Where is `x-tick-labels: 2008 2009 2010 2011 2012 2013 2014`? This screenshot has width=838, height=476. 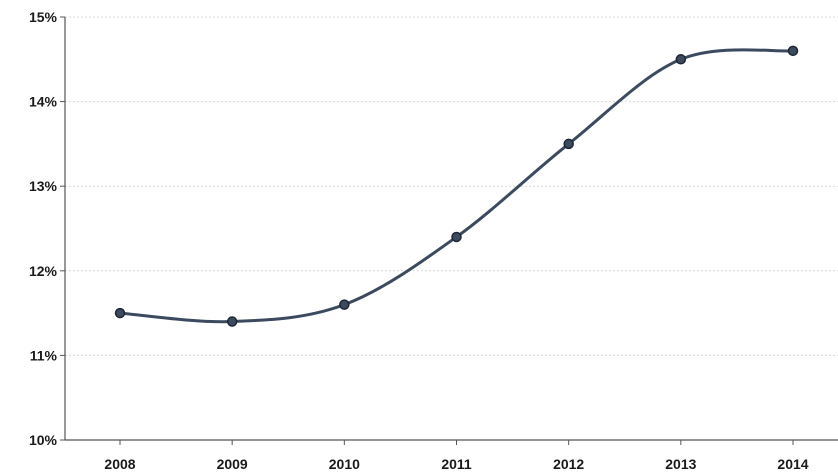
x-tick-labels: 2008 2009 2010 2011 2012 2013 2014 is located at coordinates (456, 464).